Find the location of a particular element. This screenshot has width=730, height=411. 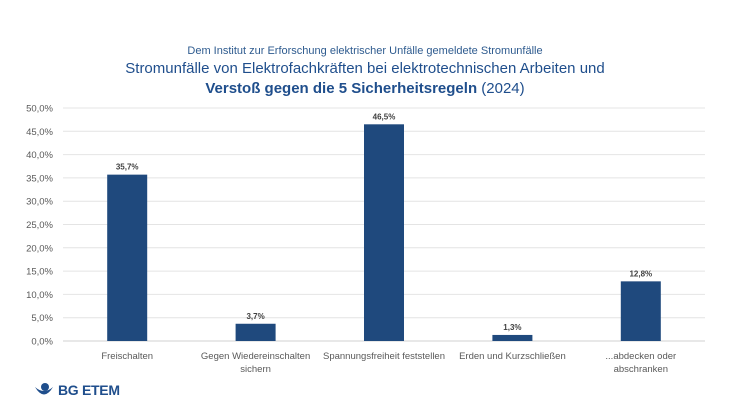

y-tick-label: 0,0% is located at coordinates (42, 342).